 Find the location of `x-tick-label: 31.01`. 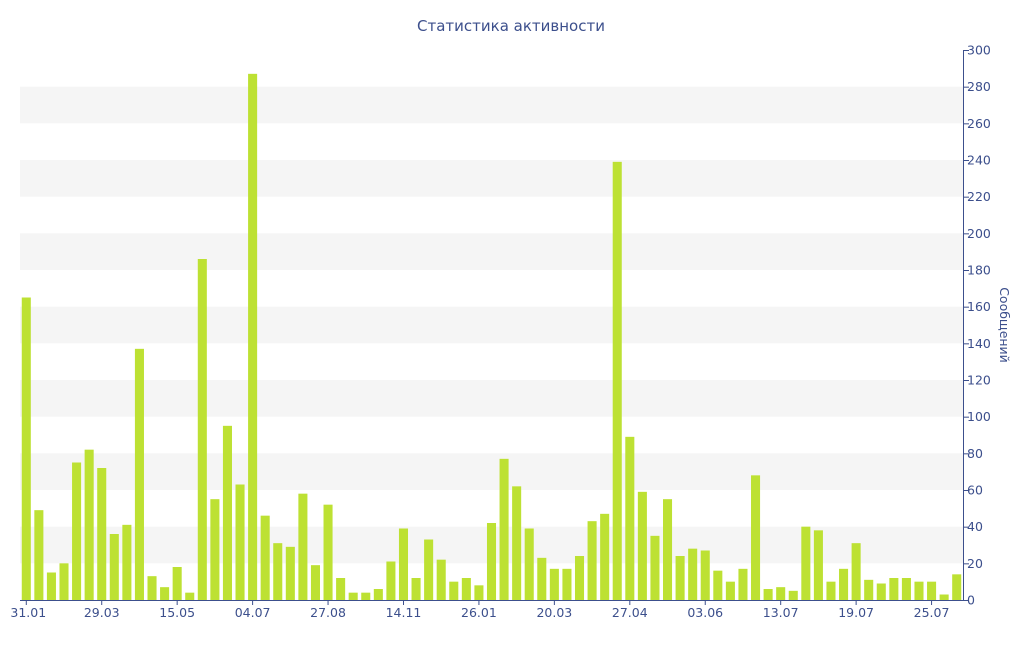

x-tick-label: 31.01 is located at coordinates (28, 612).